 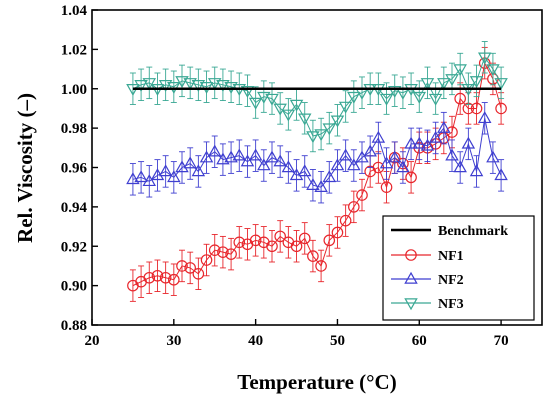 I want to click on legend-nf1-marker, so click(x=411, y=255).